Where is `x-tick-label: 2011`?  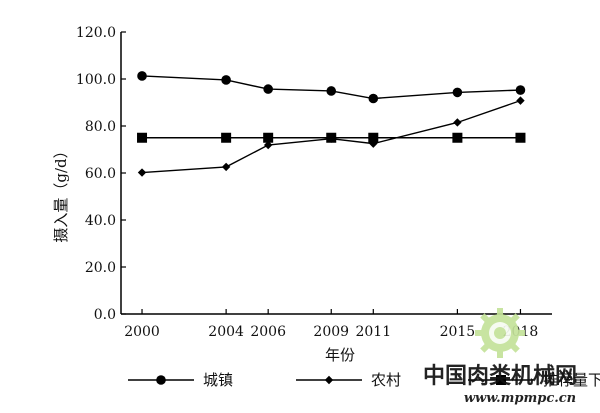 x-tick-label: 2011 is located at coordinates (373, 332).